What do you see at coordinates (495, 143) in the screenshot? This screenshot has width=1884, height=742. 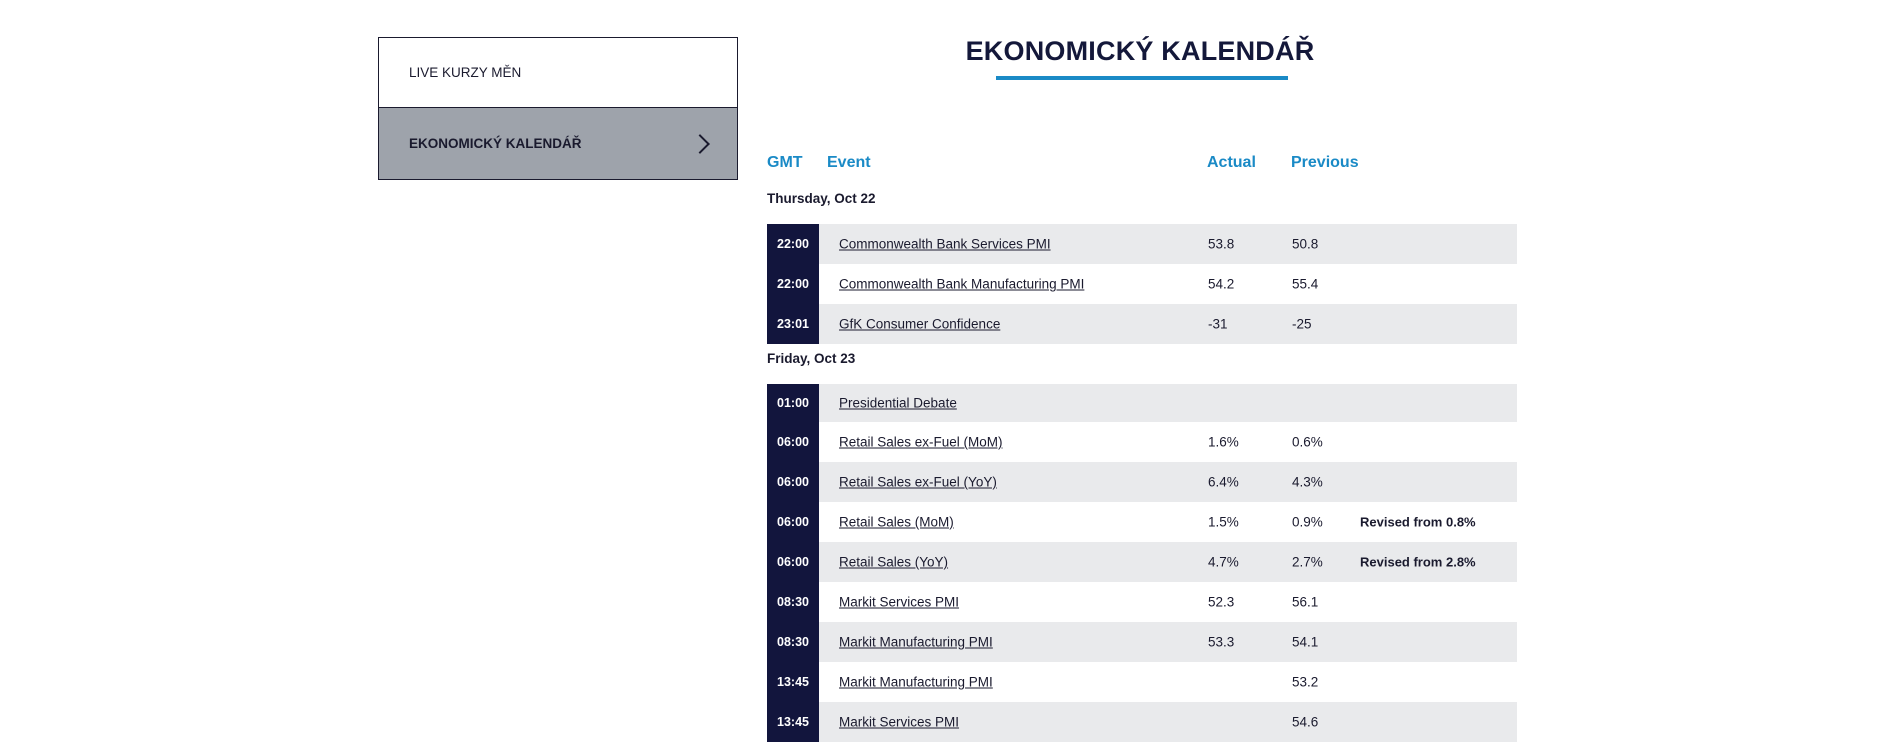 I see `sidebar-item-label: EKONOMICKÝ KALENDÁŘ` at bounding box center [495, 143].